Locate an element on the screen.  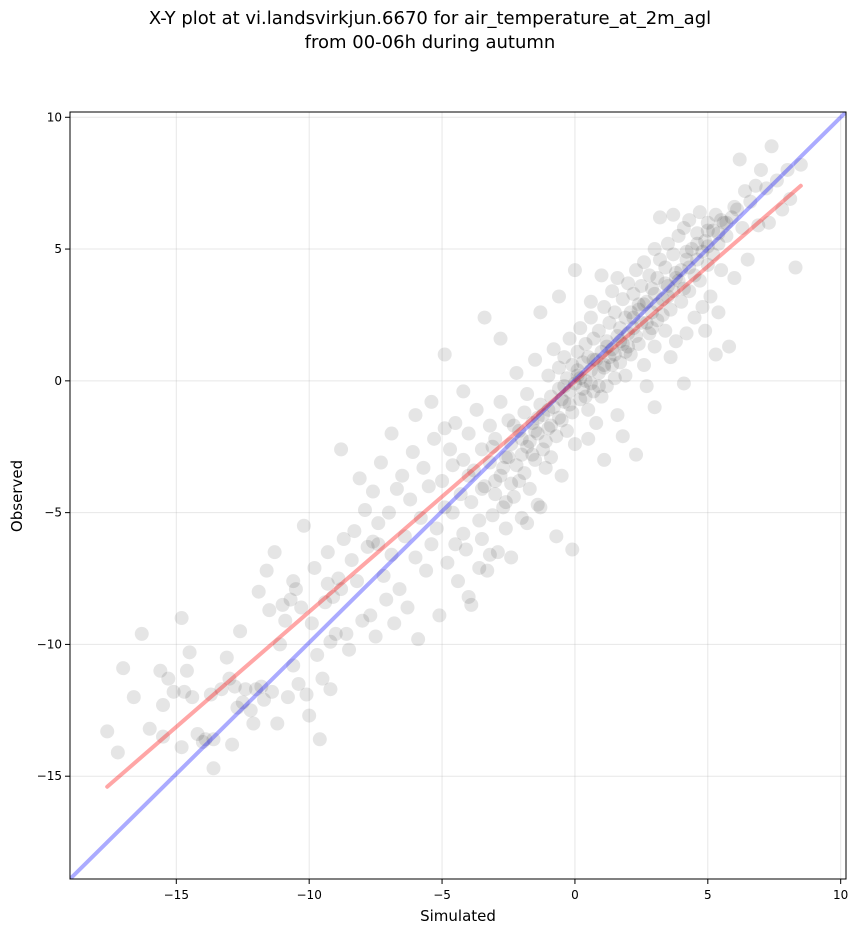
chart-subtitle: from 00-06h during autumn is located at coordinates (430, 42).